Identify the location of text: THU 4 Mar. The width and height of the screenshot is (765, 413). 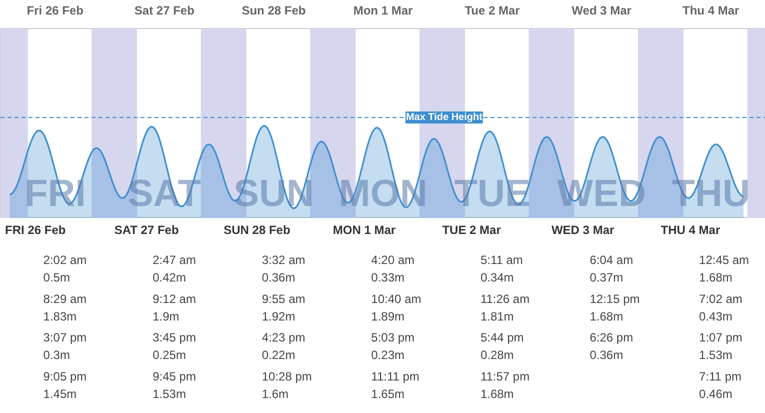
(690, 230).